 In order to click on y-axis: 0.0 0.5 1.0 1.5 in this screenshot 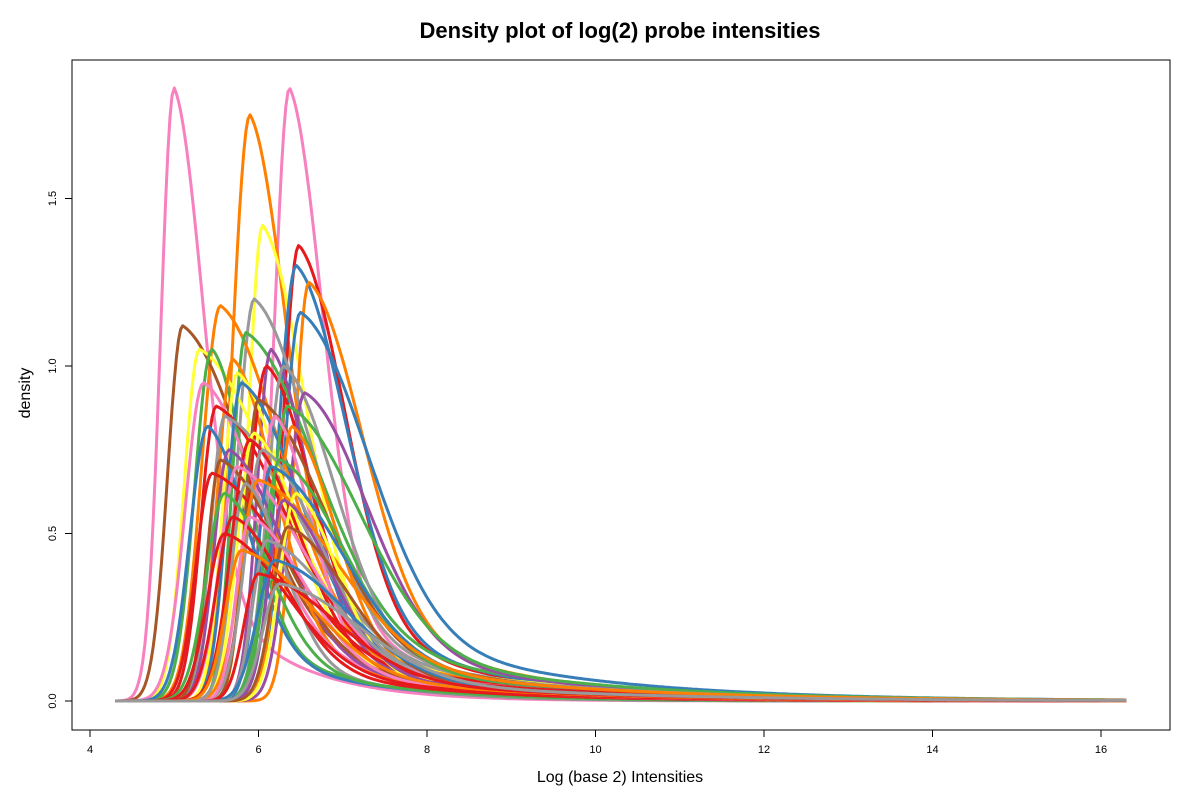, I will do `click(59, 450)`.